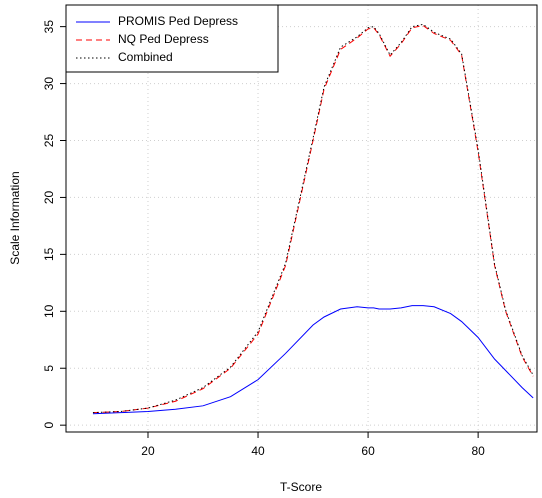  Describe the element at coordinates (258, 451) in the screenshot. I see `x-tick-label: 40` at that location.